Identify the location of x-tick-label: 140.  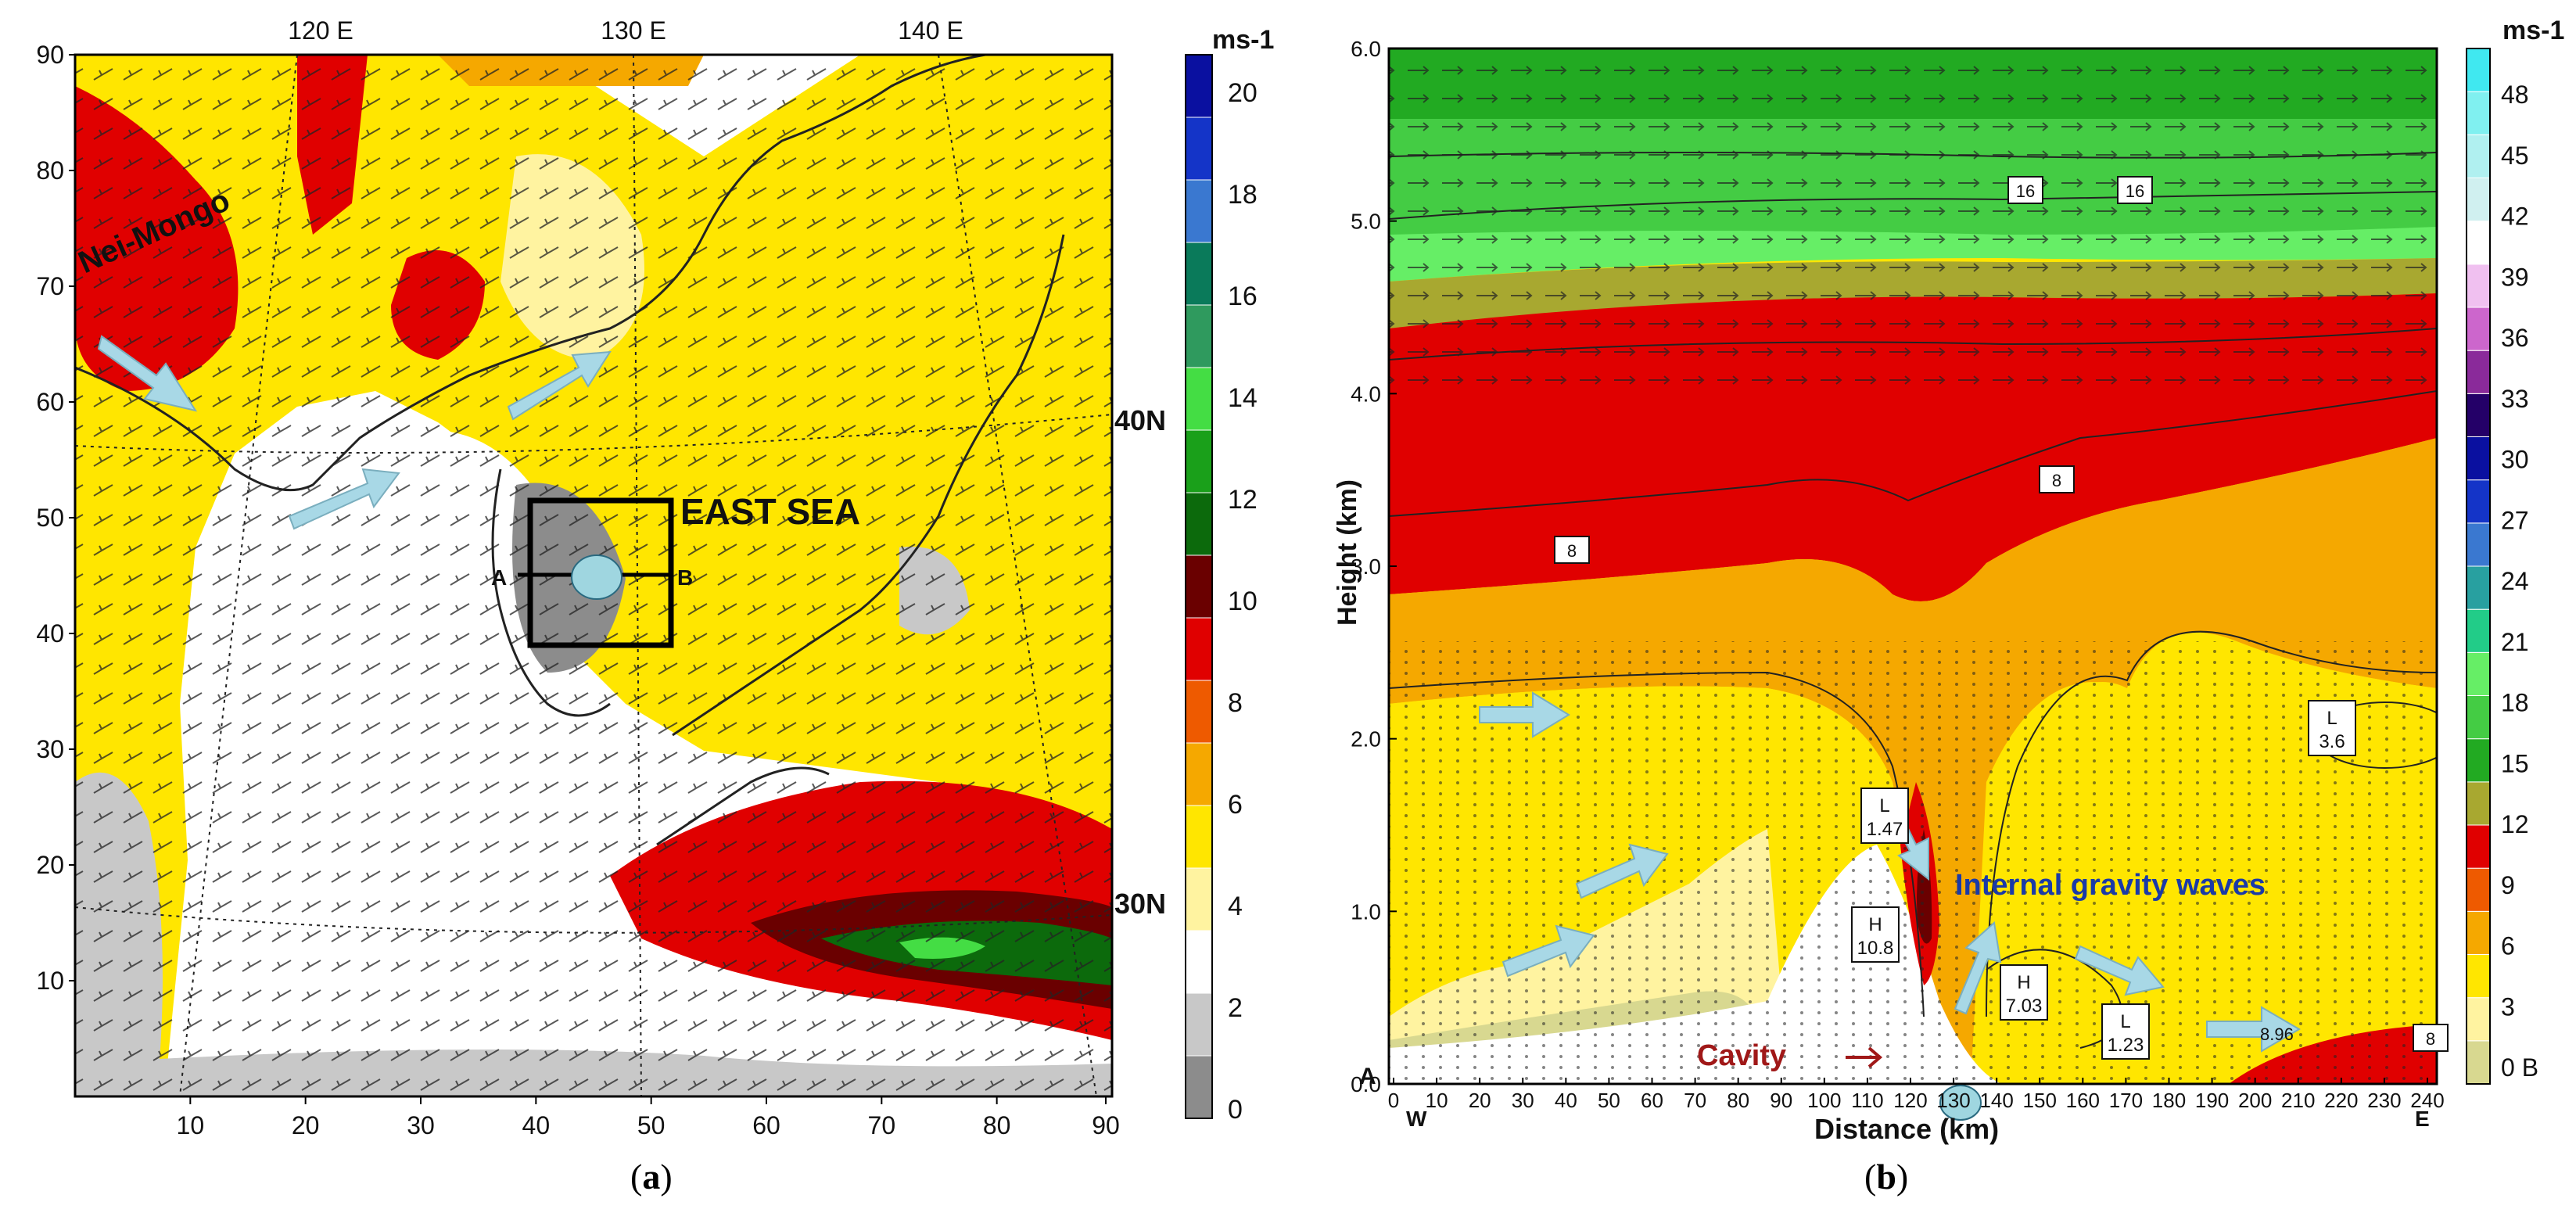
(1996, 1101).